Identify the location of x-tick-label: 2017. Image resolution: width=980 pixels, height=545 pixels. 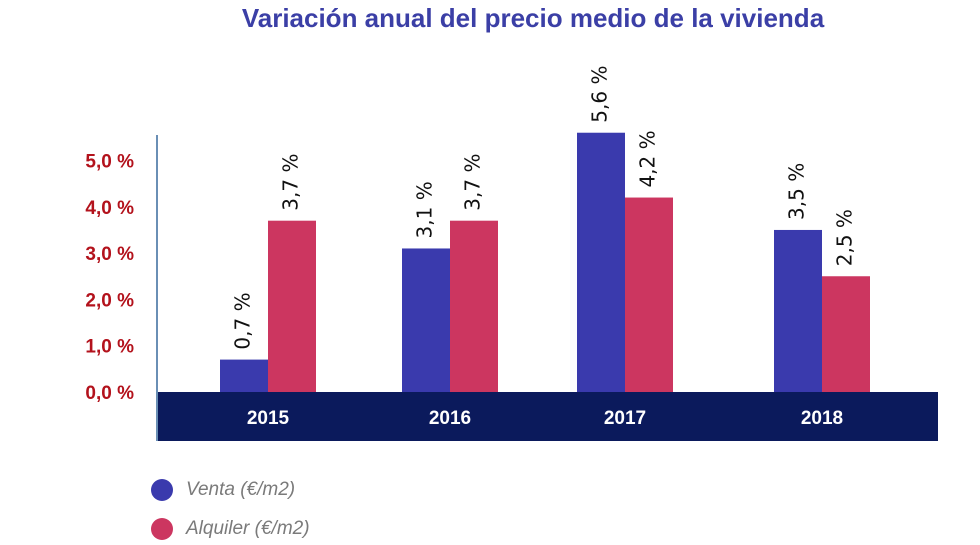
(625, 418).